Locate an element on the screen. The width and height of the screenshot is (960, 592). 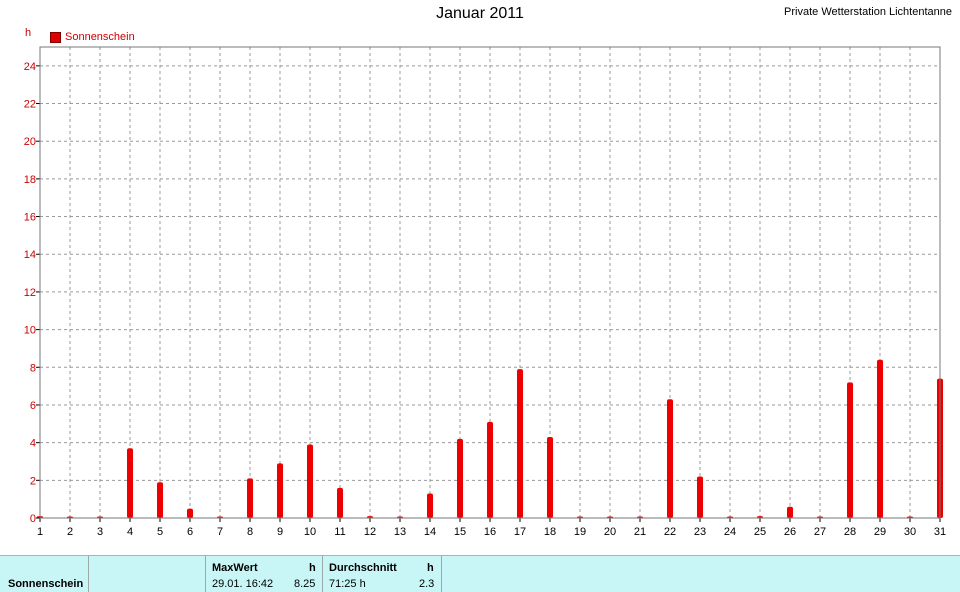
x-tick-label: 20 is located at coordinates (610, 532).